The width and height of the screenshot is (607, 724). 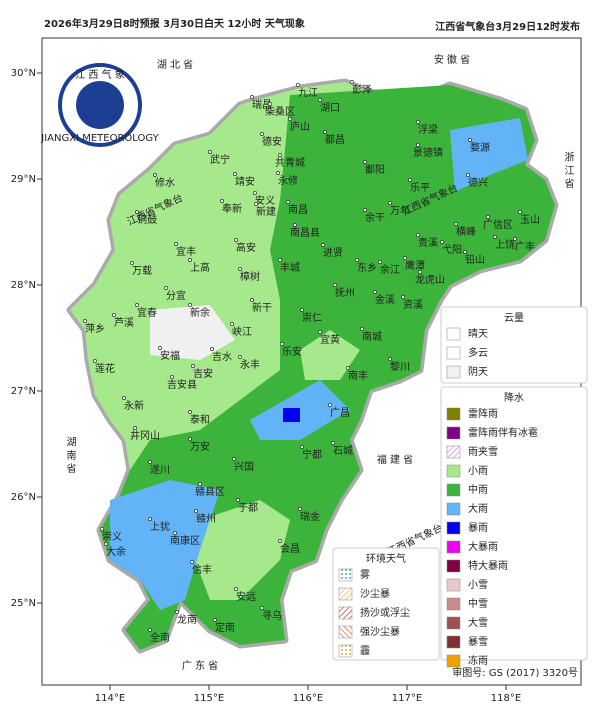 What do you see at coordinates (312, 318) in the screenshot?
I see `city-label: 崇仁` at bounding box center [312, 318].